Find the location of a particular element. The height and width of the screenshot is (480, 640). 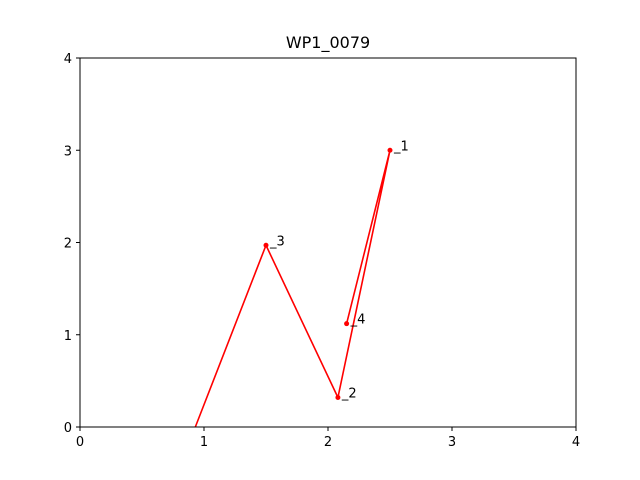

x-tick-label: 4 is located at coordinates (576, 442).